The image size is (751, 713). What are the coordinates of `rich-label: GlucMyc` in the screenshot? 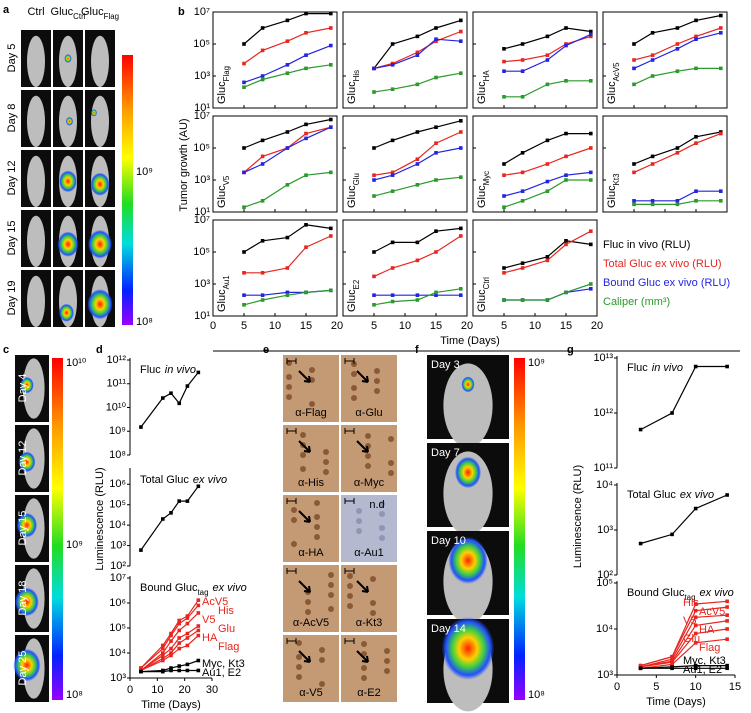 It's located at (483, 189).